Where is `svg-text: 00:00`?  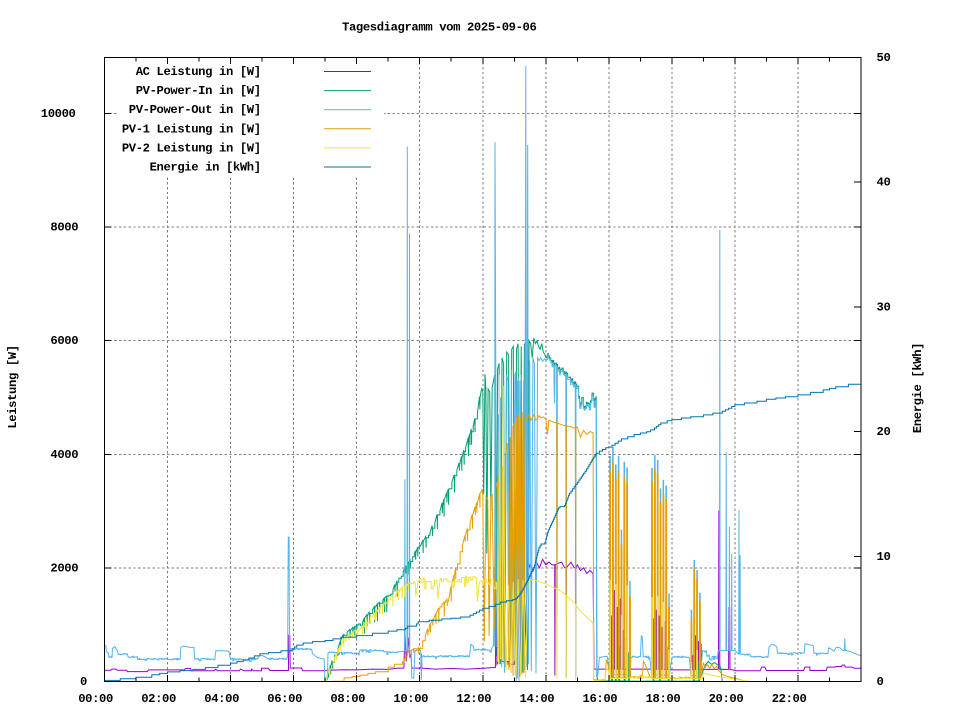
svg-text: 00:00 is located at coordinates (95, 699).